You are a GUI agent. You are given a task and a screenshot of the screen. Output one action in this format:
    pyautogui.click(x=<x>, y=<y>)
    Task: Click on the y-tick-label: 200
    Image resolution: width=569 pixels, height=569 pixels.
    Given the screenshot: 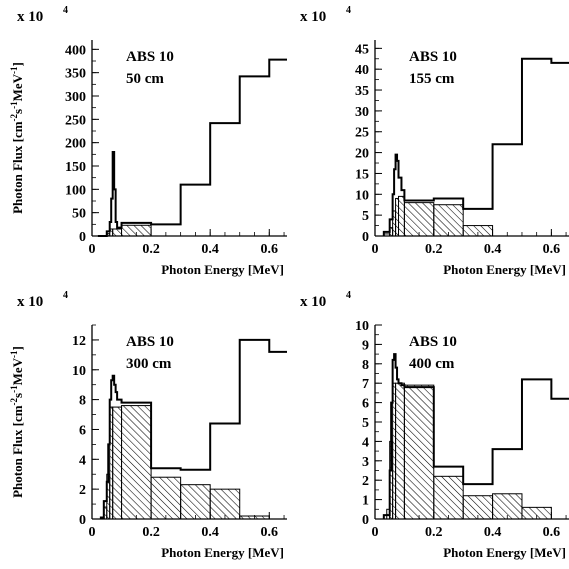 What is the action you would take?
    pyautogui.click(x=75, y=144)
    